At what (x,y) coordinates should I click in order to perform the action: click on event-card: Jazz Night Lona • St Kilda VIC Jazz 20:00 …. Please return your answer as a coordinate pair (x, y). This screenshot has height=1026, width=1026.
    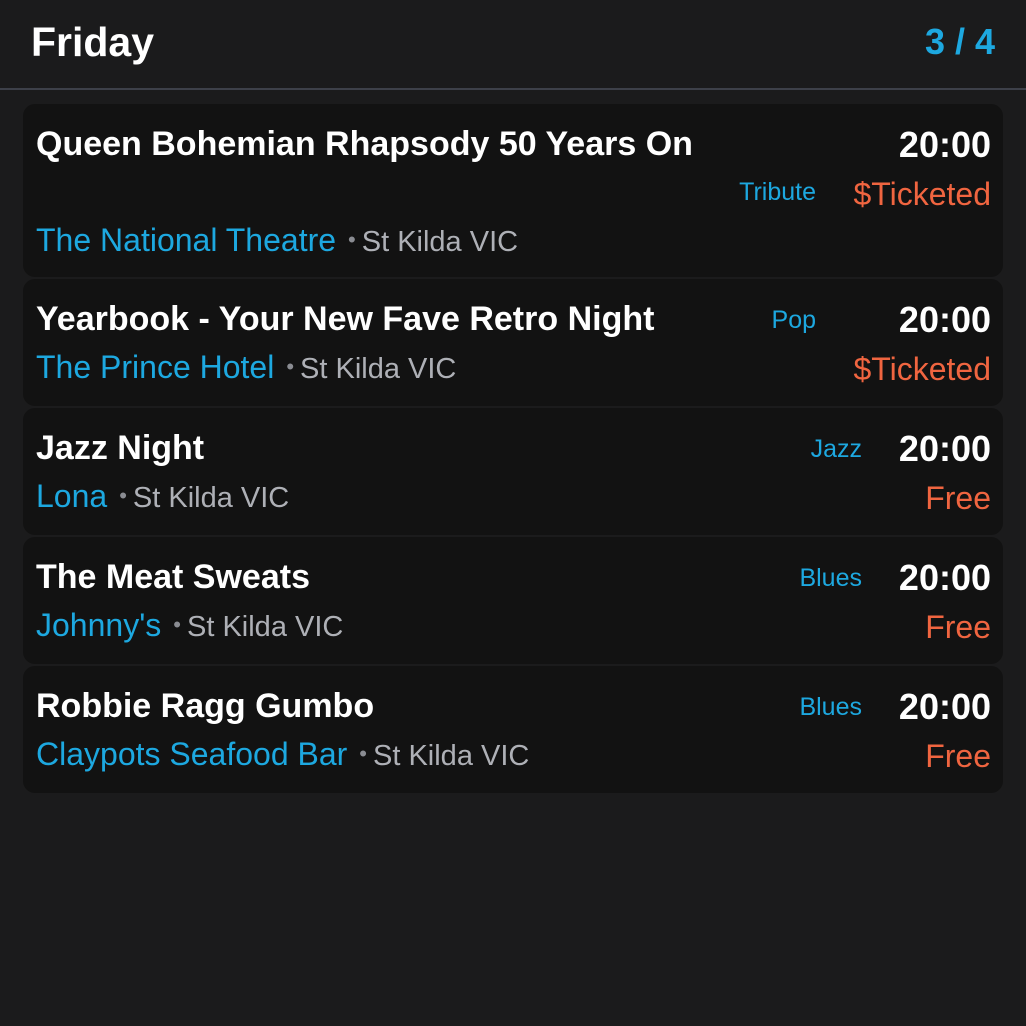
    Looking at the image, I should click on (513, 471).